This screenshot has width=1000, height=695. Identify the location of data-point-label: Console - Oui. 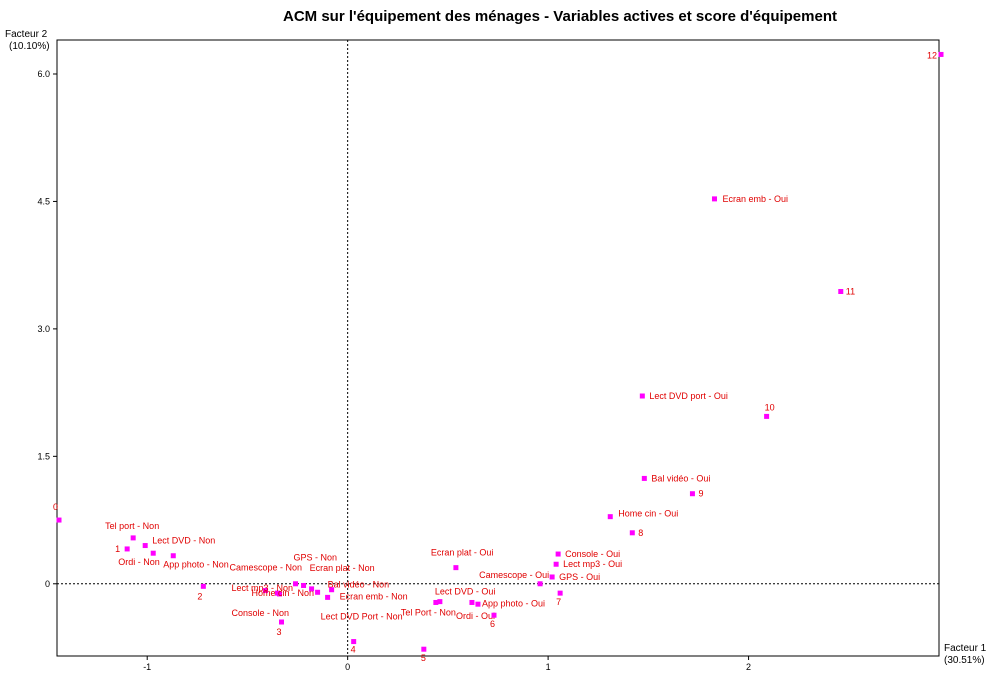
(592, 554).